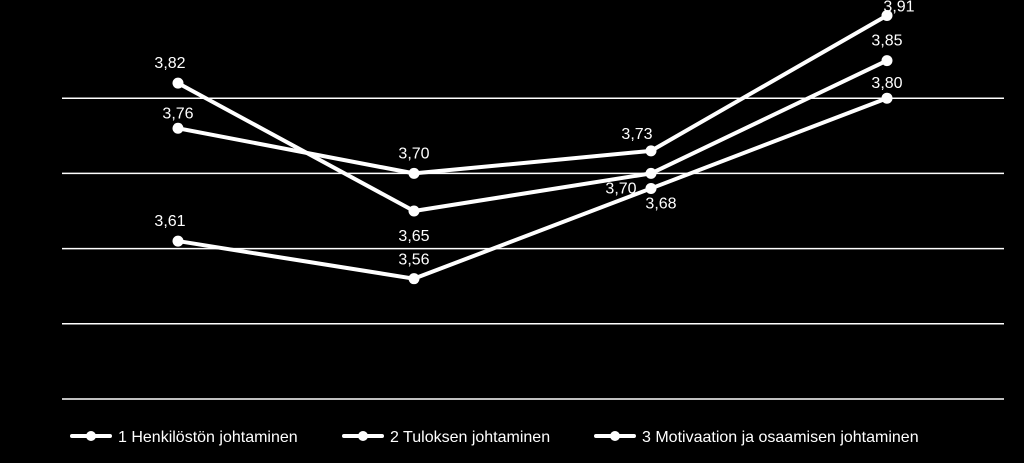 The image size is (1024, 463). I want to click on data-label-s1-4: 3,91, so click(898, 7).